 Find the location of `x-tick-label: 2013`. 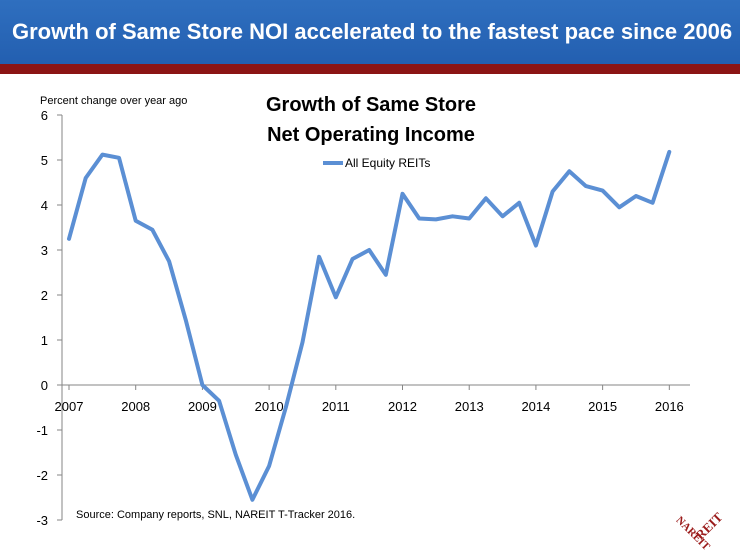

x-tick-label: 2013 is located at coordinates (469, 406).